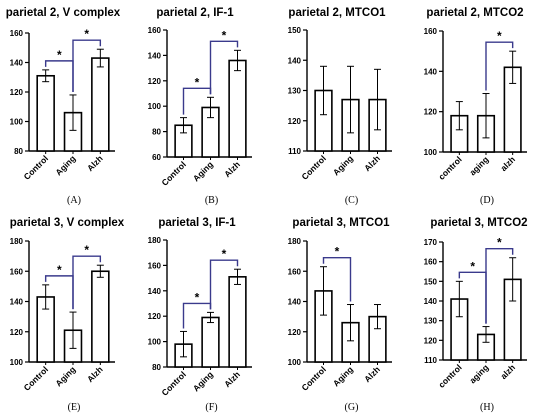 Image resolution: width=550 pixels, height=420 pixels. What do you see at coordinates (295, 91) in the screenshot?
I see `y-tick-label: 130` at bounding box center [295, 91].